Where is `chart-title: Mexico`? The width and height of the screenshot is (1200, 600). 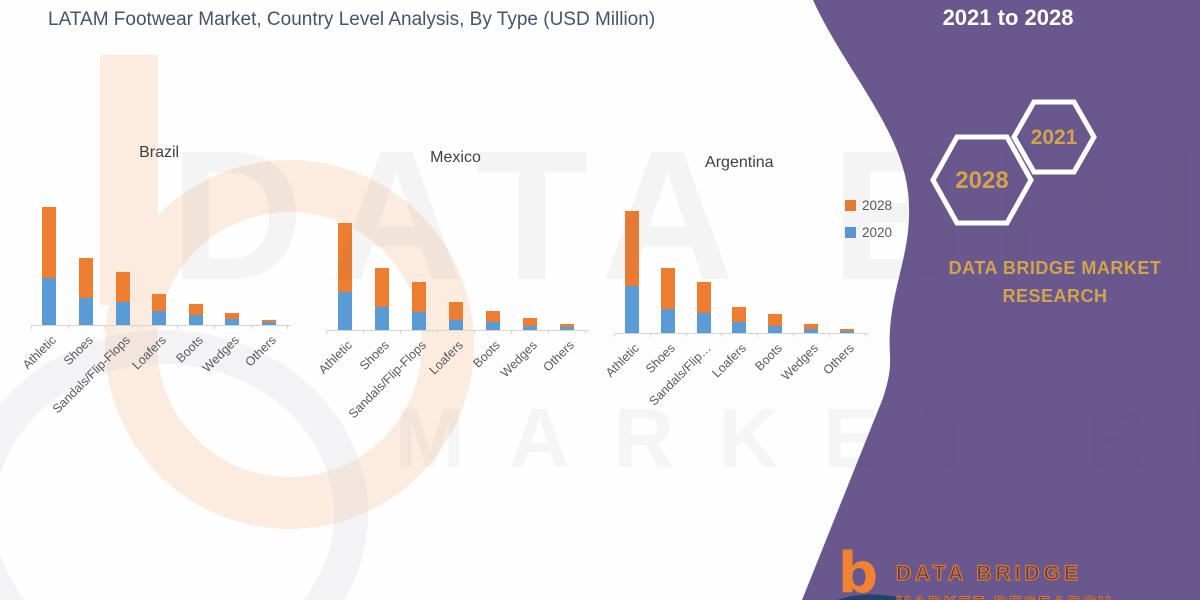
chart-title: Mexico is located at coordinates (455, 157).